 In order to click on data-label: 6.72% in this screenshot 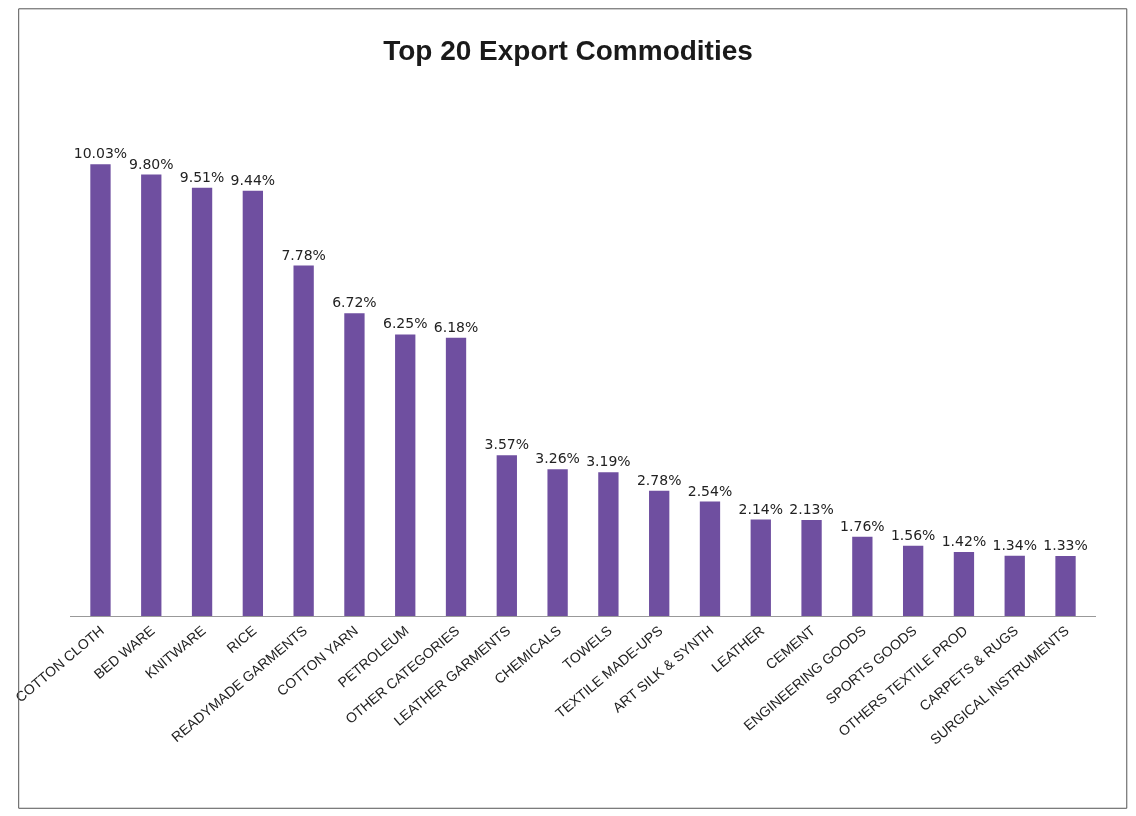, I will do `click(354, 302)`.